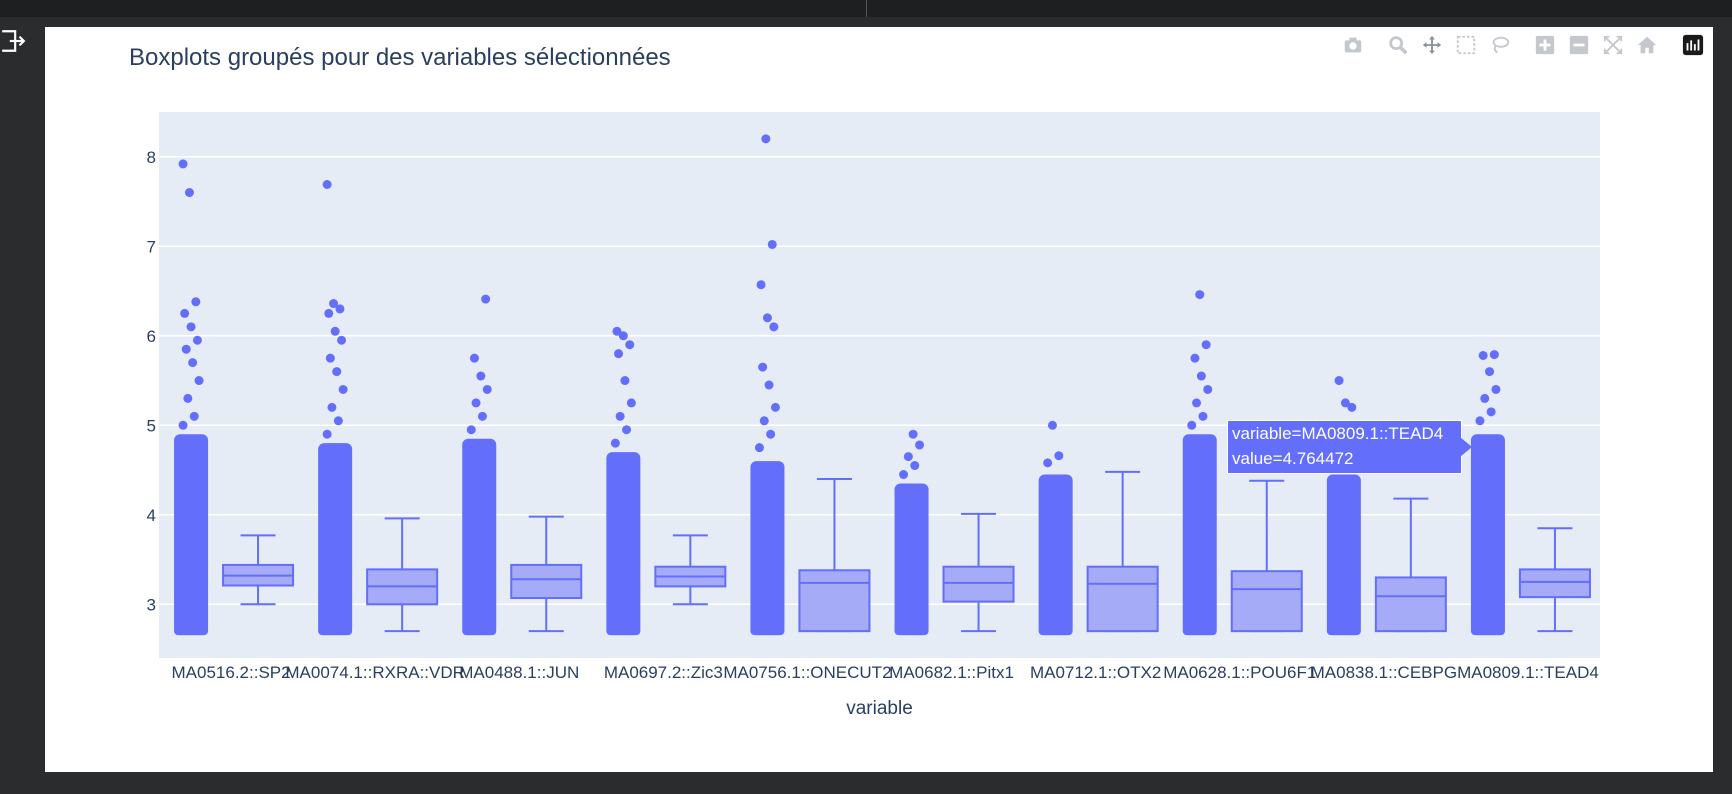 This screenshot has width=1732, height=794. I want to click on x-tick-label: MA0697.2::Zic3, so click(663, 672).